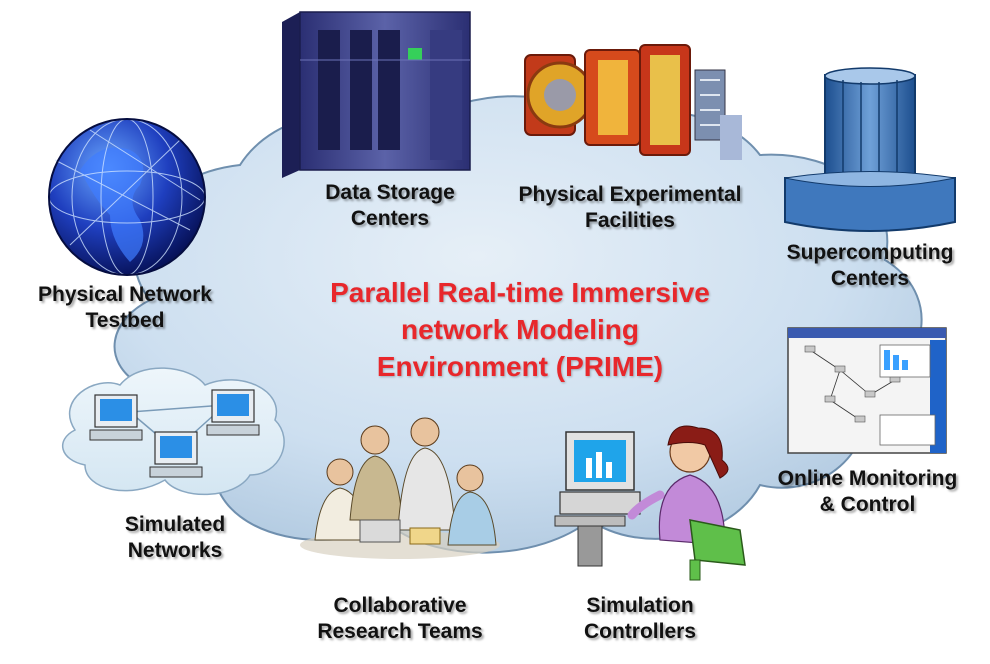 The image size is (990, 664). Describe the element at coordinates (870, 265) in the screenshot. I see `label-supercomputing: Supercomputing Centers` at that location.